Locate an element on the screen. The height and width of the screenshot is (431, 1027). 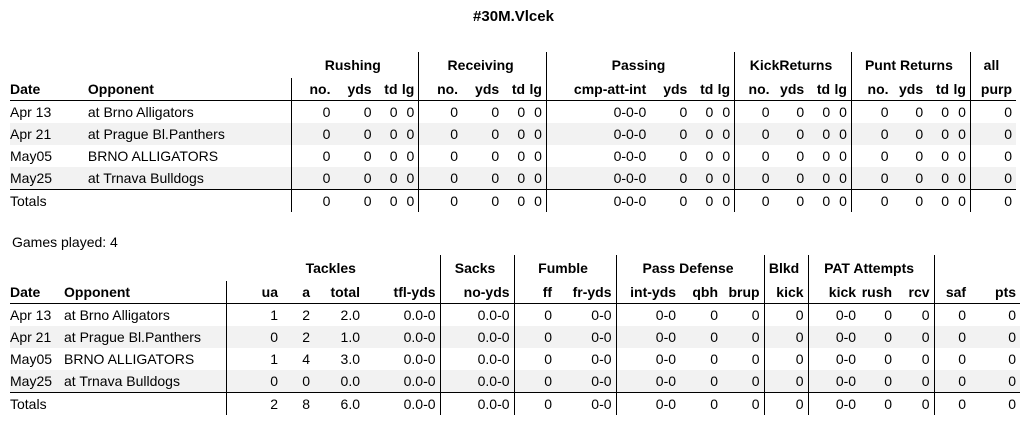
total-cell is located at coordinates (145, 403).